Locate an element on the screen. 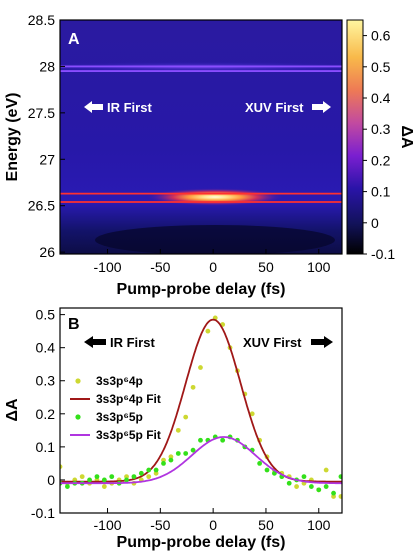  panel-b-ytick-label: 0.1 is located at coordinates (46, 447).